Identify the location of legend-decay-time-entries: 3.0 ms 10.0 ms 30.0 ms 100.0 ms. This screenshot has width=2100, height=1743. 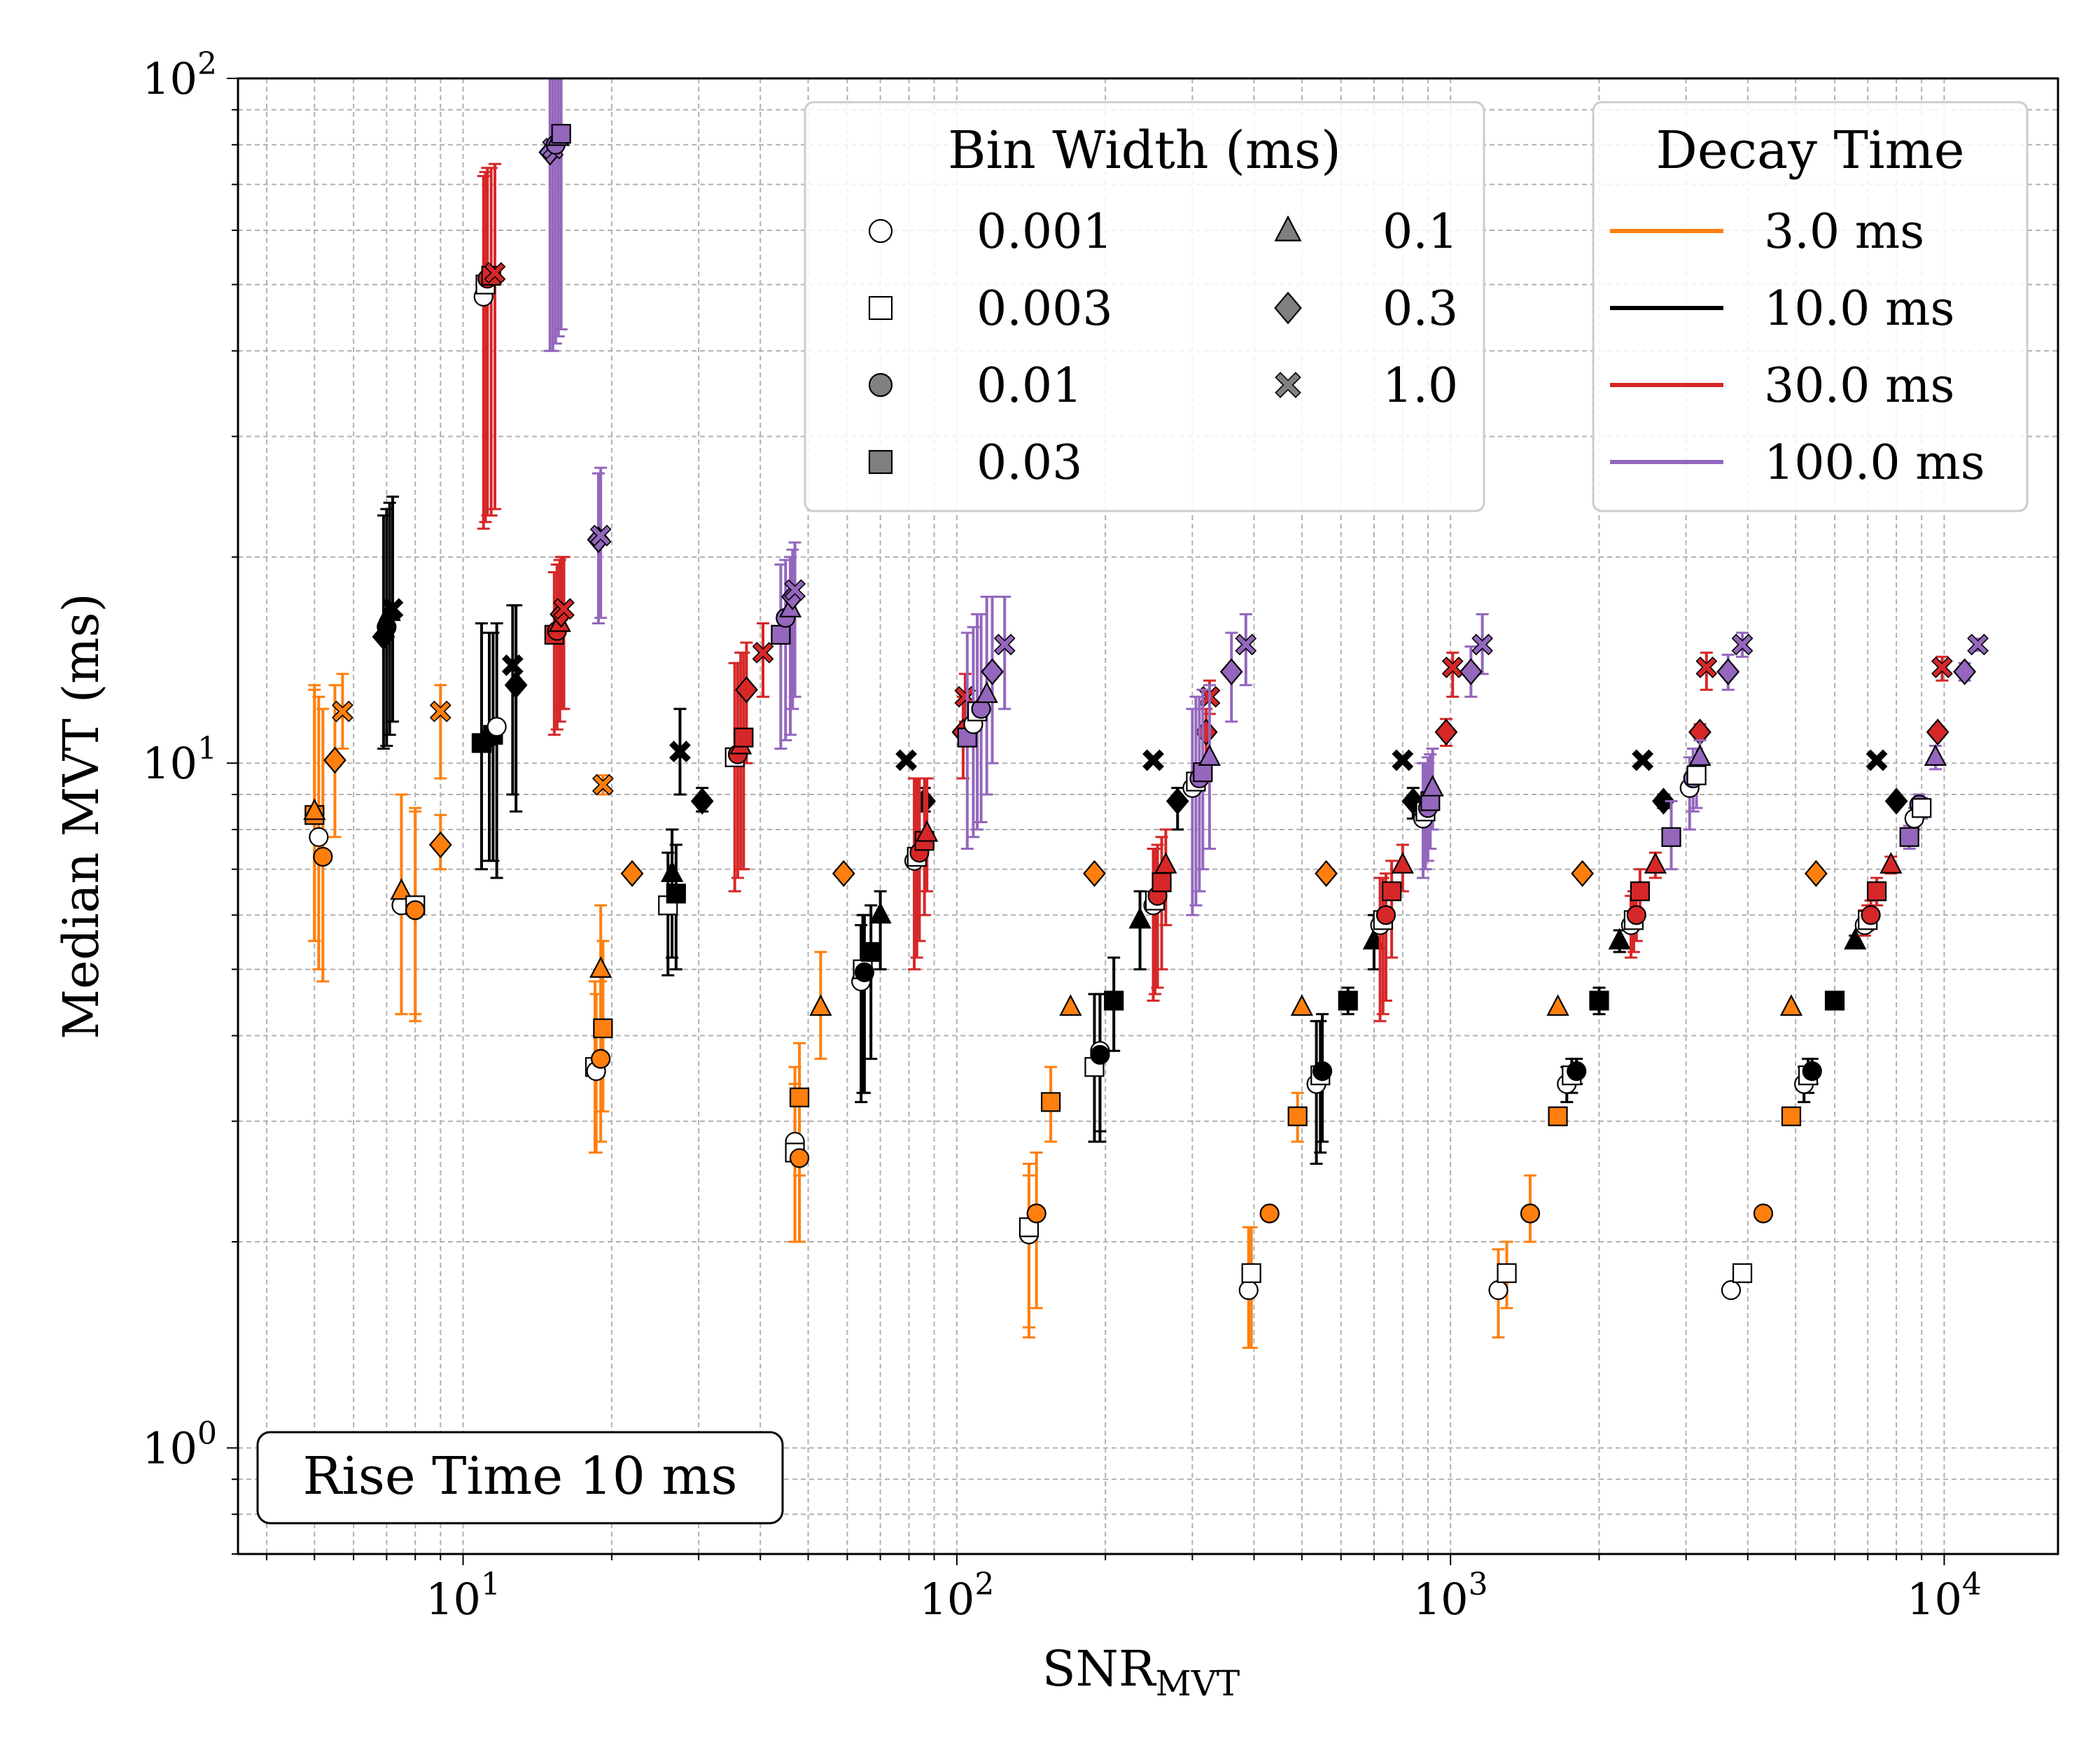
(1797, 347).